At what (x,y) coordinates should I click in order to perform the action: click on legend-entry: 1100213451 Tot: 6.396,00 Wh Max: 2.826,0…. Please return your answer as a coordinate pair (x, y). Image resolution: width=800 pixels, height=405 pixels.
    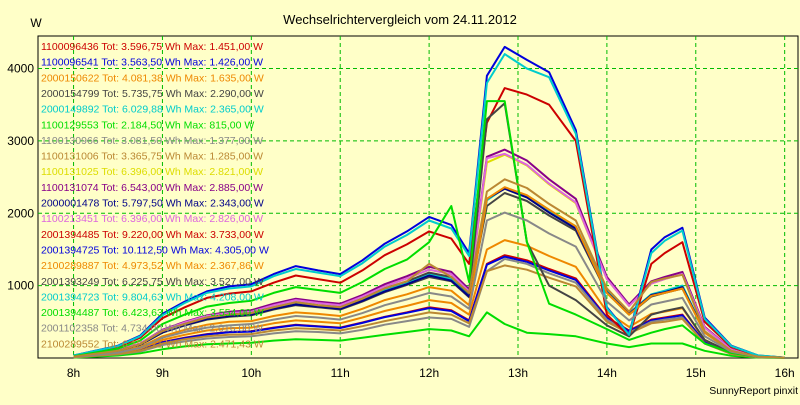
    Looking at the image, I should click on (152, 219).